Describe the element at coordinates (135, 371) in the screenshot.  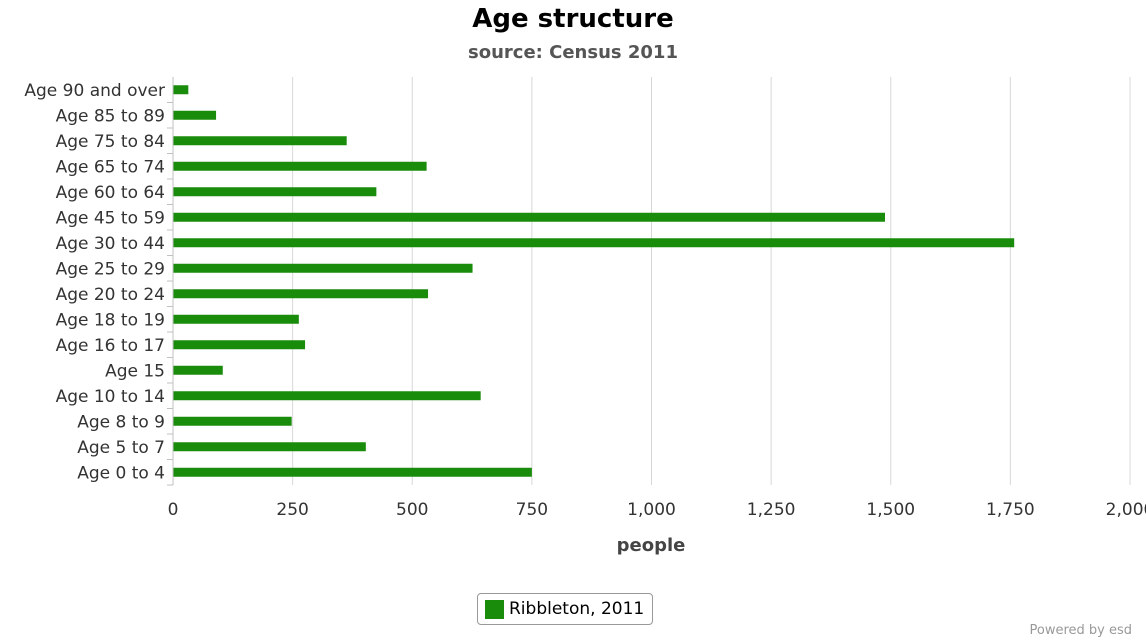
I see `y-category-label: Age 15` at that location.